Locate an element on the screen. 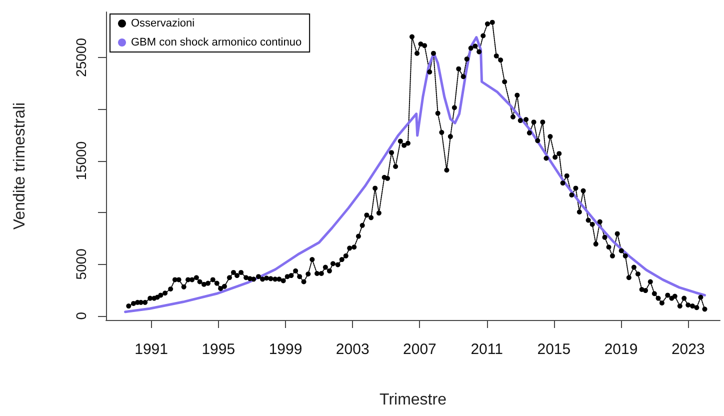 This screenshot has width=724, height=416. x-tick-label: 1995 is located at coordinates (219, 349).